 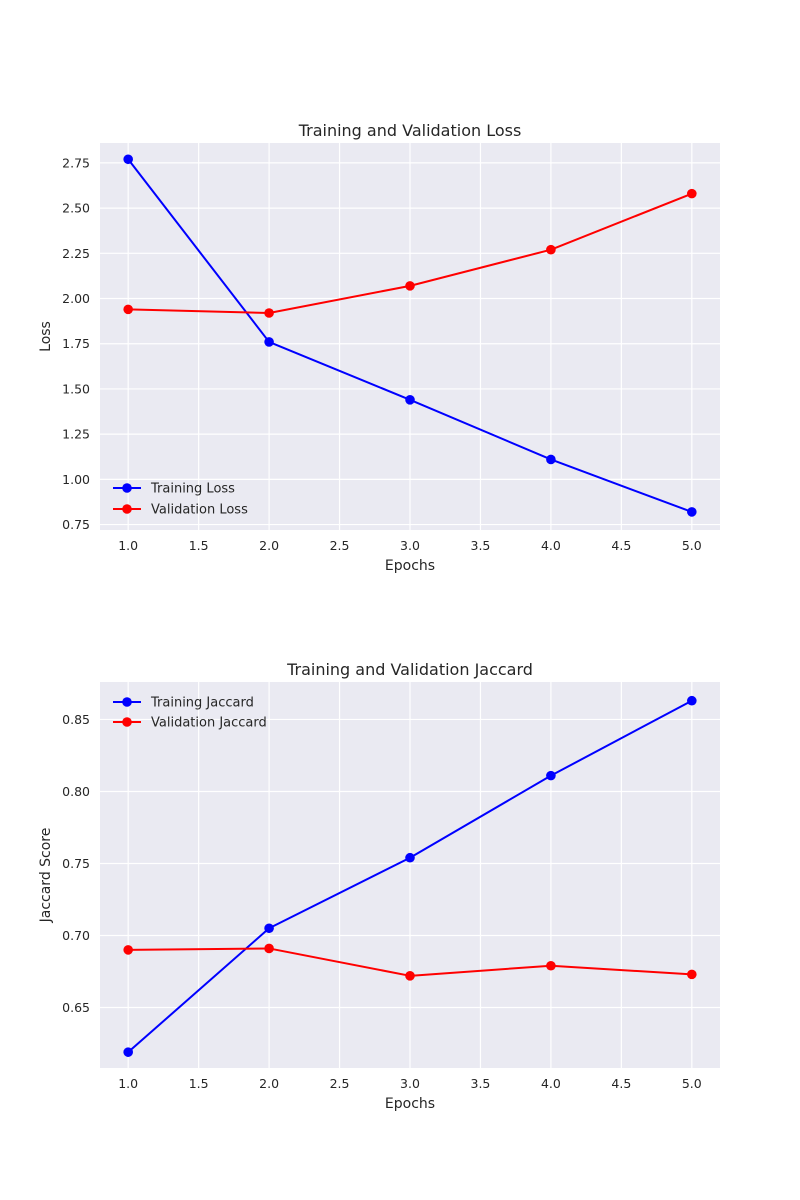 What do you see at coordinates (76, 479) in the screenshot?
I see `y-tick-label: 1.00` at bounding box center [76, 479].